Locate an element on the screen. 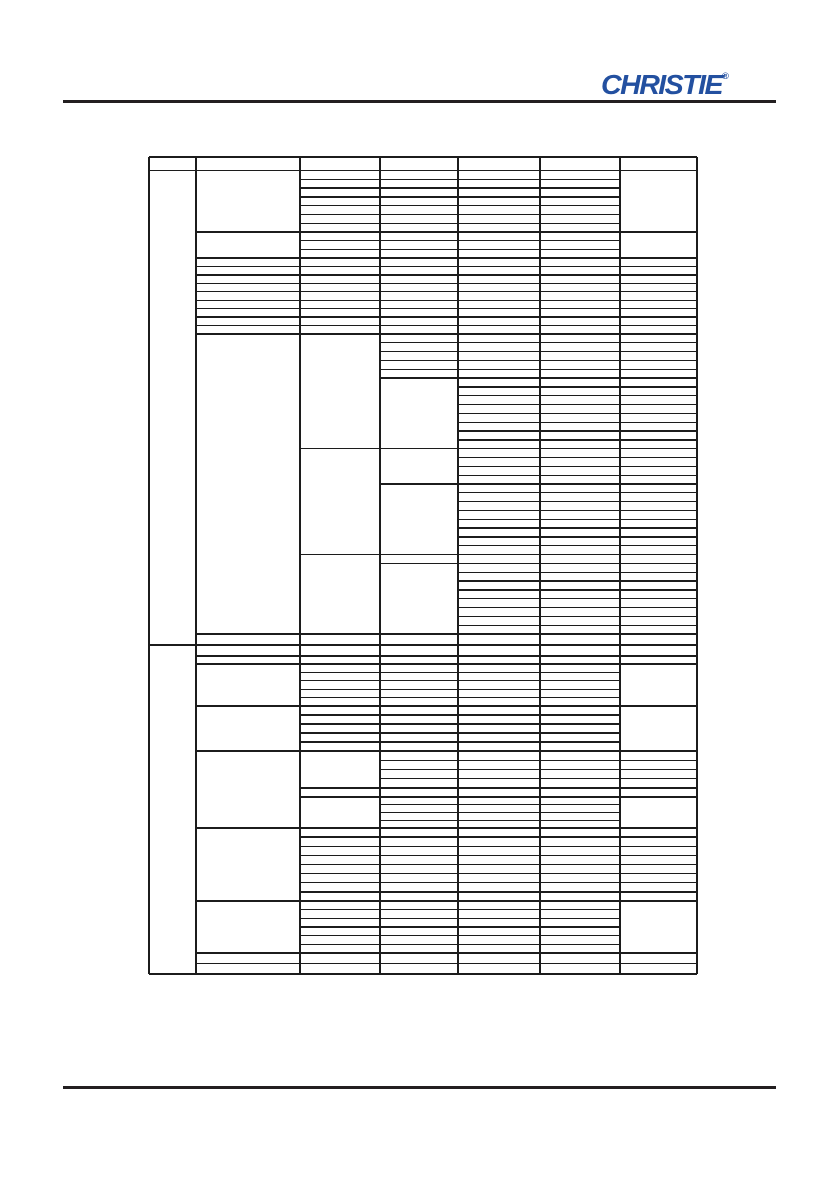  christie-logo: CHRISTIE® is located at coordinates (684, 80).